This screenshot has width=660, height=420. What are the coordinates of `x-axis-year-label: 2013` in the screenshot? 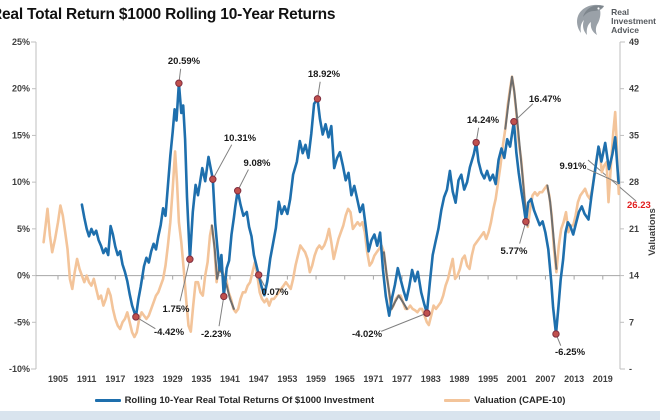 It's located at (574, 379).